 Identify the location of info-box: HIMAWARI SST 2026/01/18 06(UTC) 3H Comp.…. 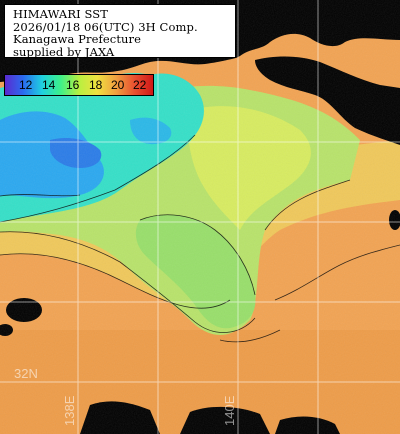
(120, 31).